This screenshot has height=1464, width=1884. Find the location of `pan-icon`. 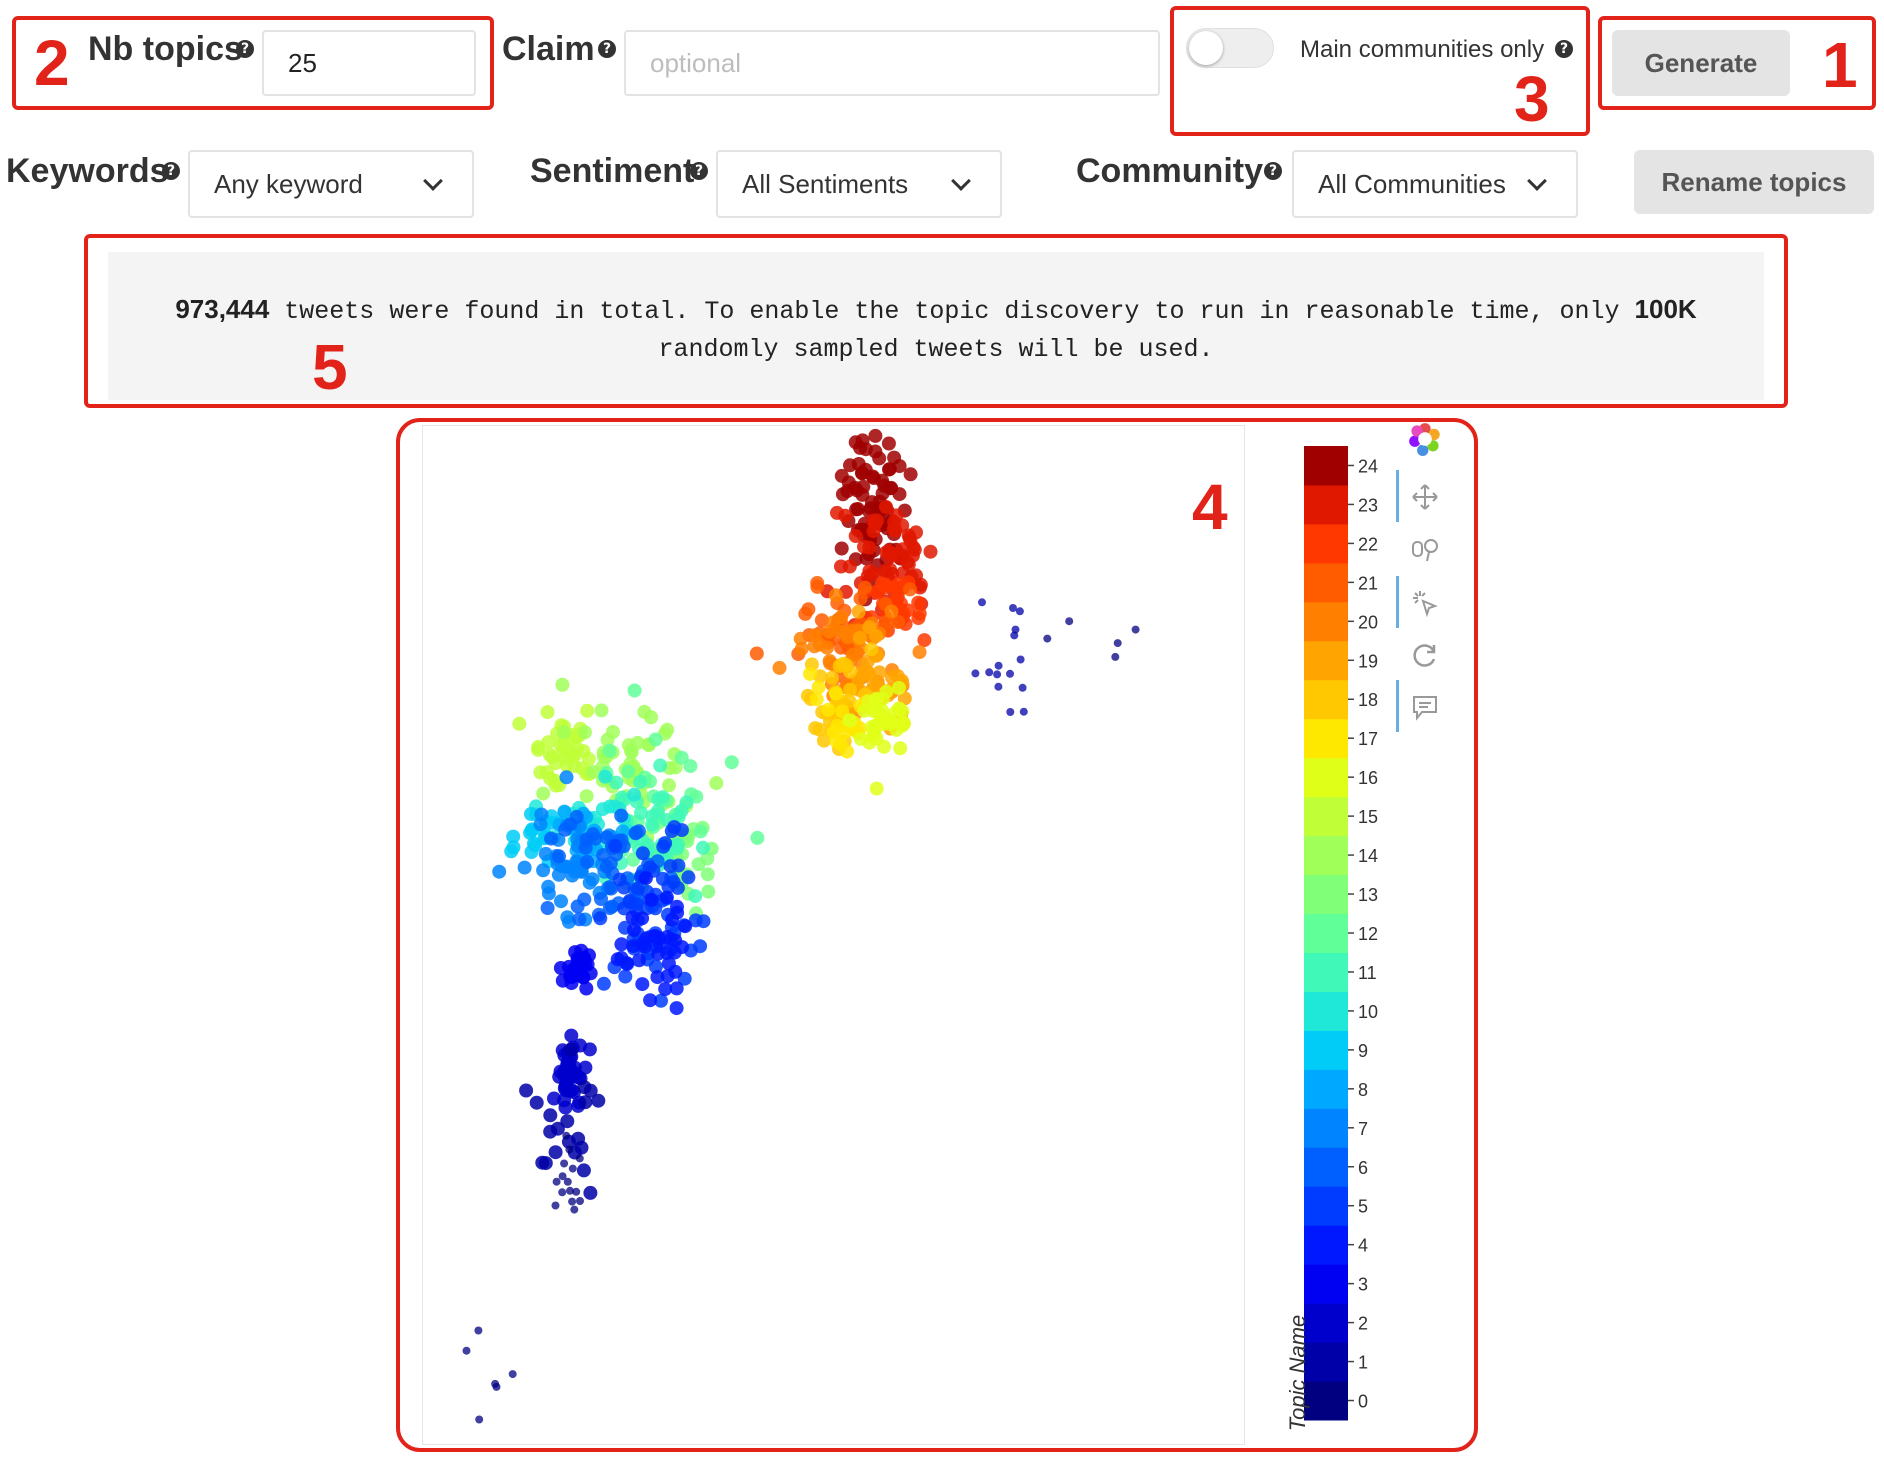

pan-icon is located at coordinates (1425, 497).